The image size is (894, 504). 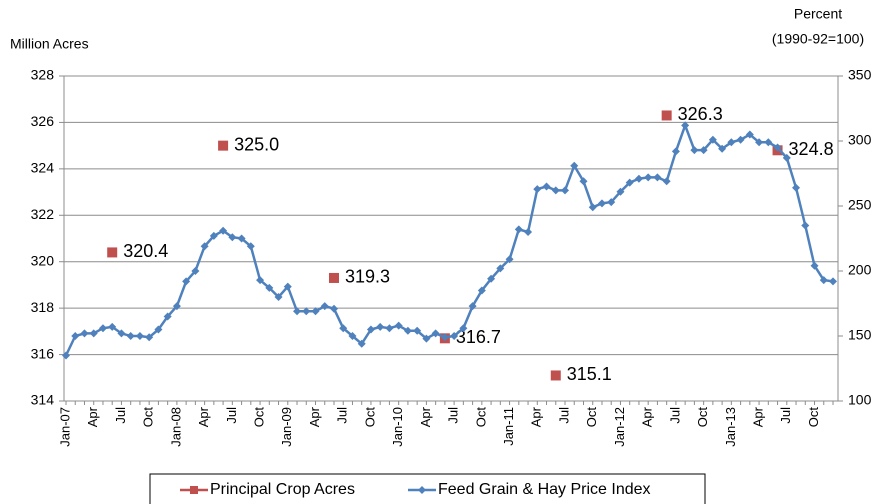 I want to click on data-label: 326.3, so click(x=700, y=114).